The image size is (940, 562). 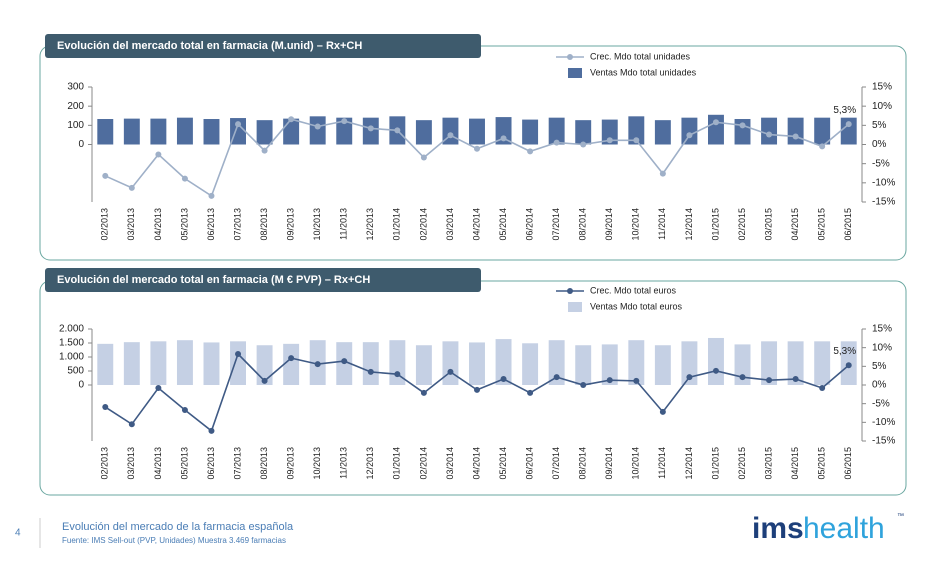 What do you see at coordinates (75, 106) in the screenshot?
I see `y-tick-label: 200` at bounding box center [75, 106].